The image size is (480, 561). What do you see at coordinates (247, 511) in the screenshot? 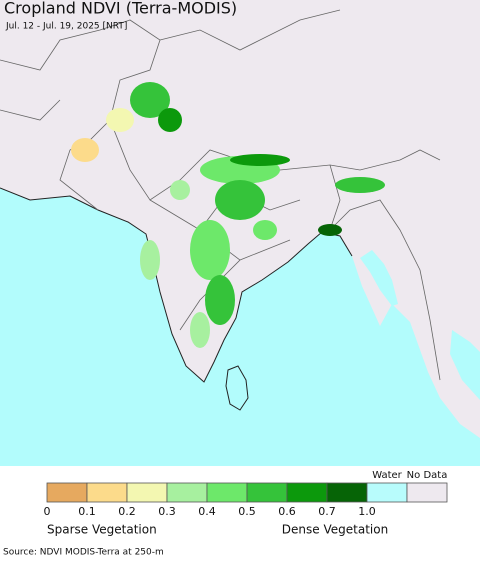
I see `legend-tick-label: 0.5` at bounding box center [247, 511].